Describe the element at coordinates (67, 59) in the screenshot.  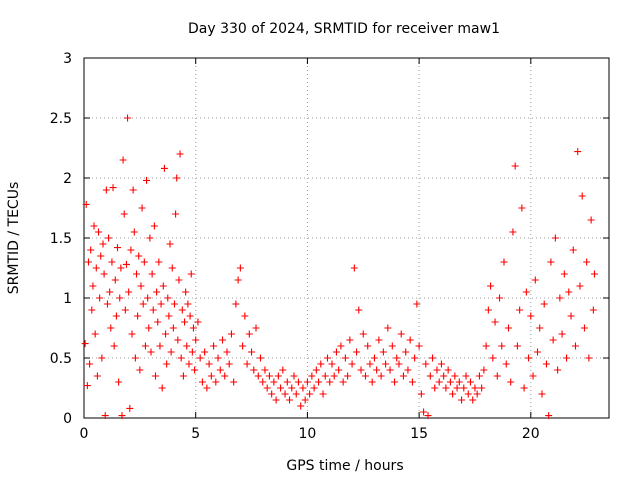
I see `y-tick-label: 3` at that location.